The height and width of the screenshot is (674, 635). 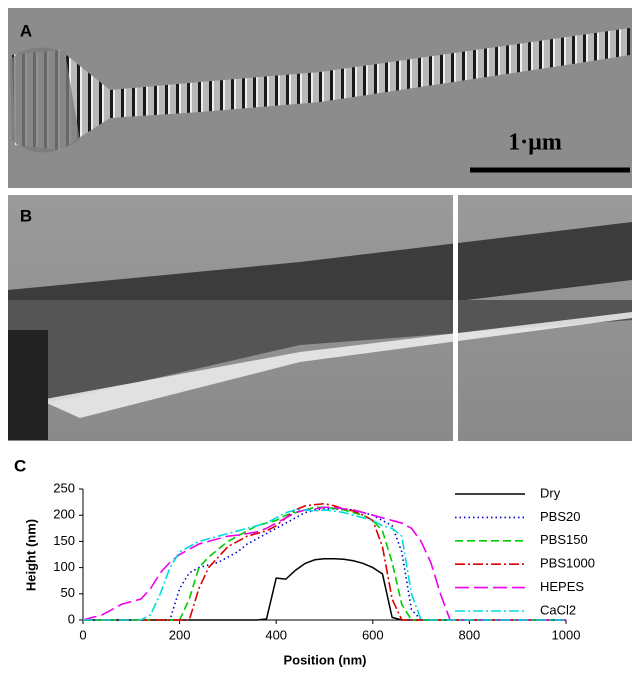 I want to click on panel-label: C, so click(x=20, y=465).